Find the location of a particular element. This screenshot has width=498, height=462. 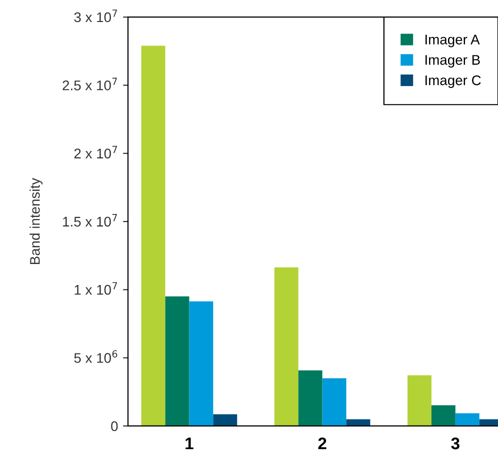

y-tick-label: 1.5 x 10$^{7}$ is located at coordinates (90, 220).